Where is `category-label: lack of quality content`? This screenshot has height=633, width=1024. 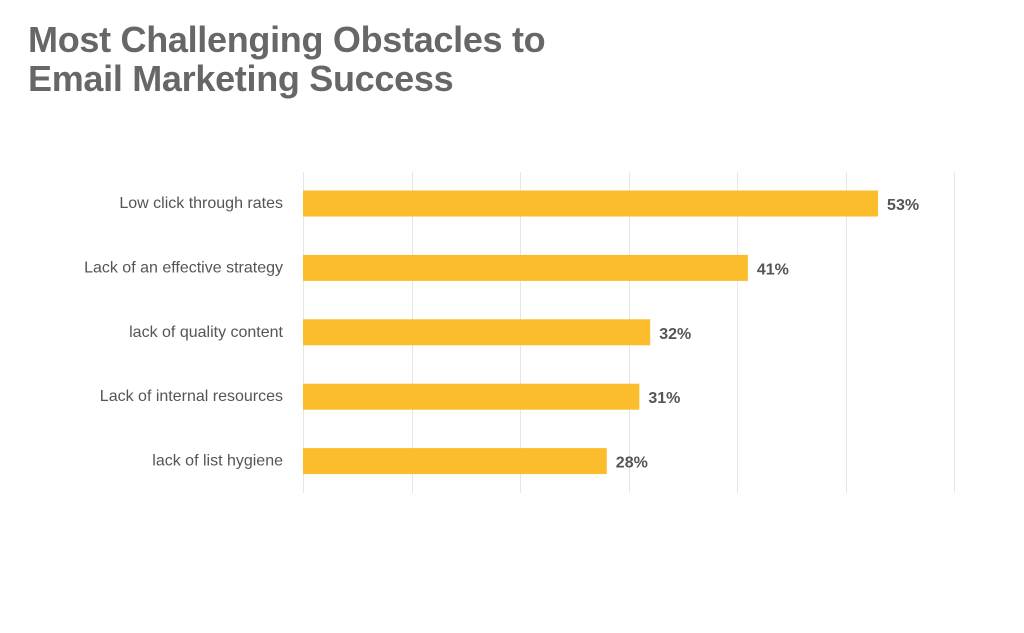 category-label: lack of quality content is located at coordinates (206, 332).